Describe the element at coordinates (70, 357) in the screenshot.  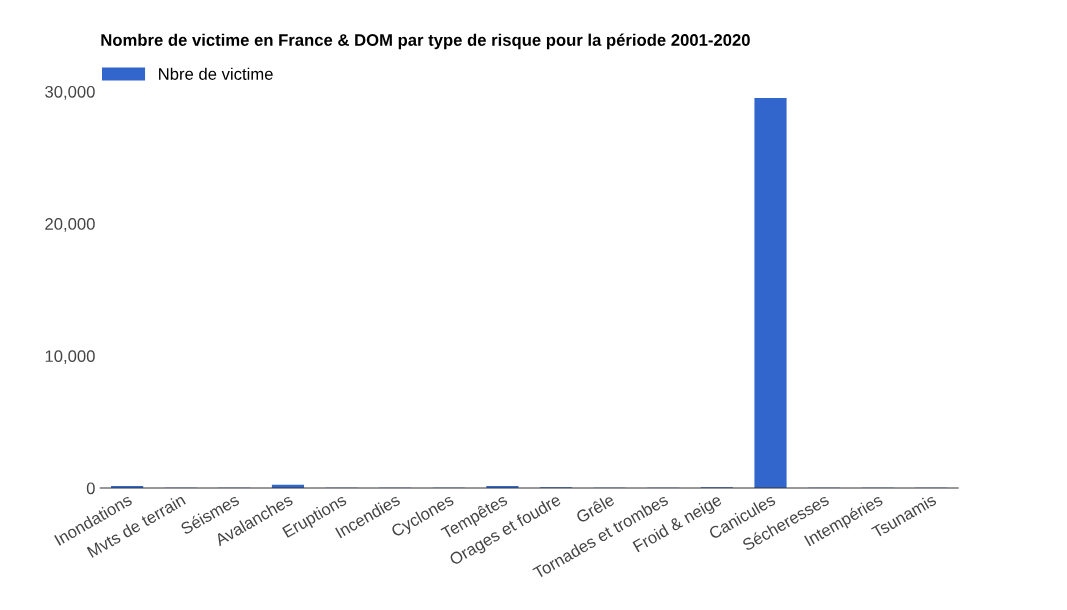
I see `y-tick-label: 10,000` at that location.